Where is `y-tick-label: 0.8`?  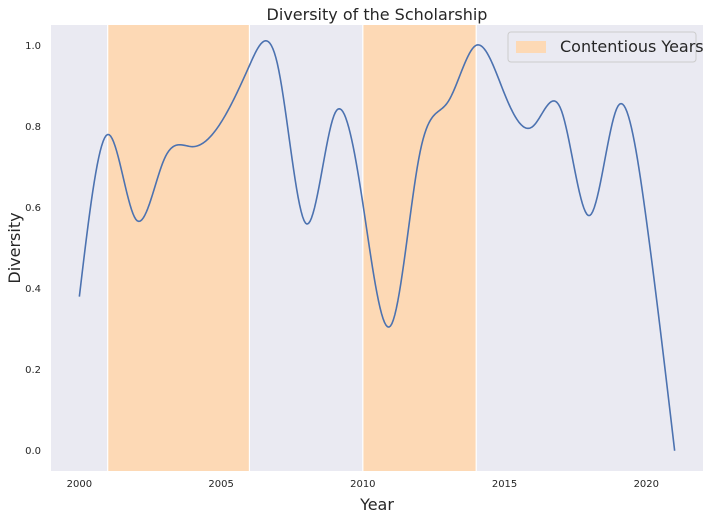
y-tick-label: 0.8 is located at coordinates (33, 127).